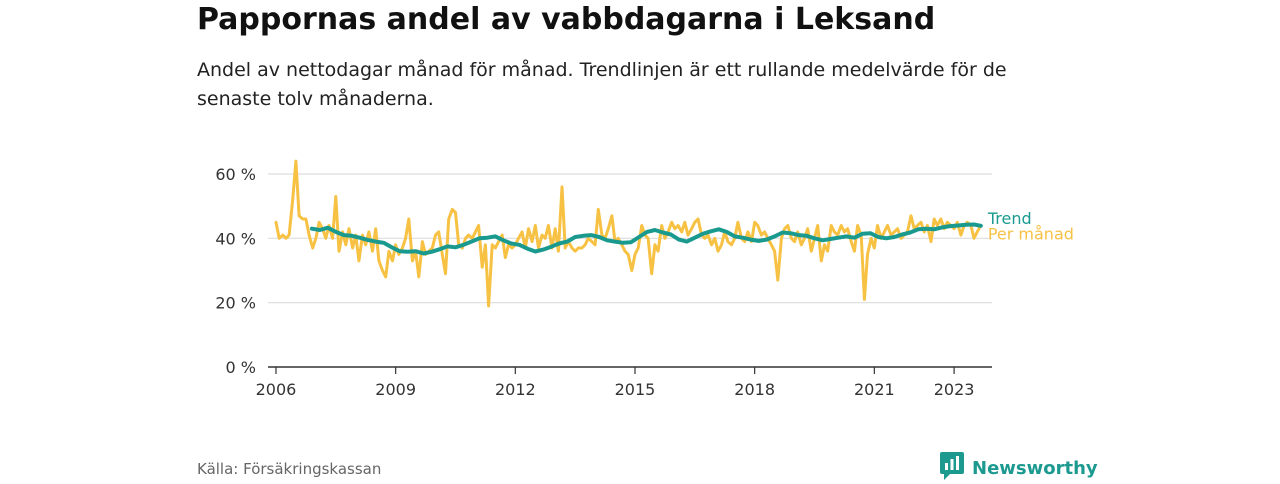 The height and width of the screenshot is (484, 1280). What do you see at coordinates (395, 389) in the screenshot?
I see `x-tick-label: 2009` at bounding box center [395, 389].